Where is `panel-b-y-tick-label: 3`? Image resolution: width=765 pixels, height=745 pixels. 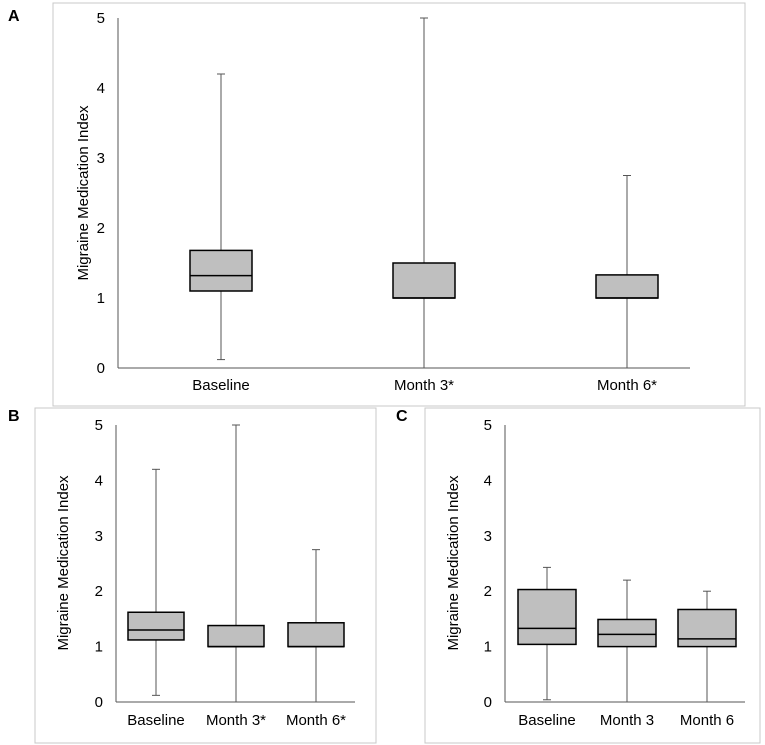 panel-b-y-tick-label: 3 is located at coordinates (99, 536).